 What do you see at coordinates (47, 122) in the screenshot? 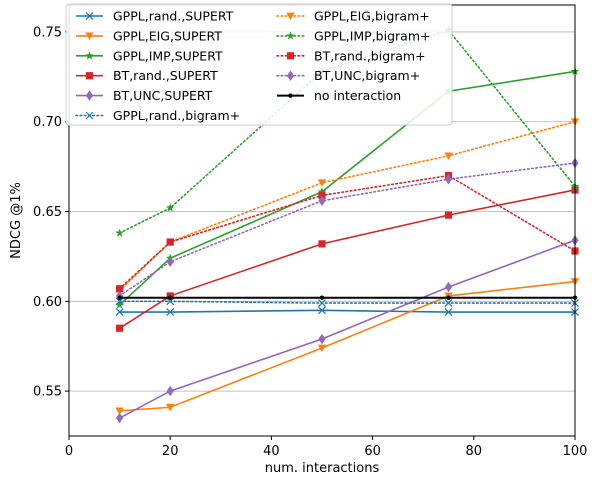
I see `y-tick-label: 0.70` at bounding box center [47, 122].